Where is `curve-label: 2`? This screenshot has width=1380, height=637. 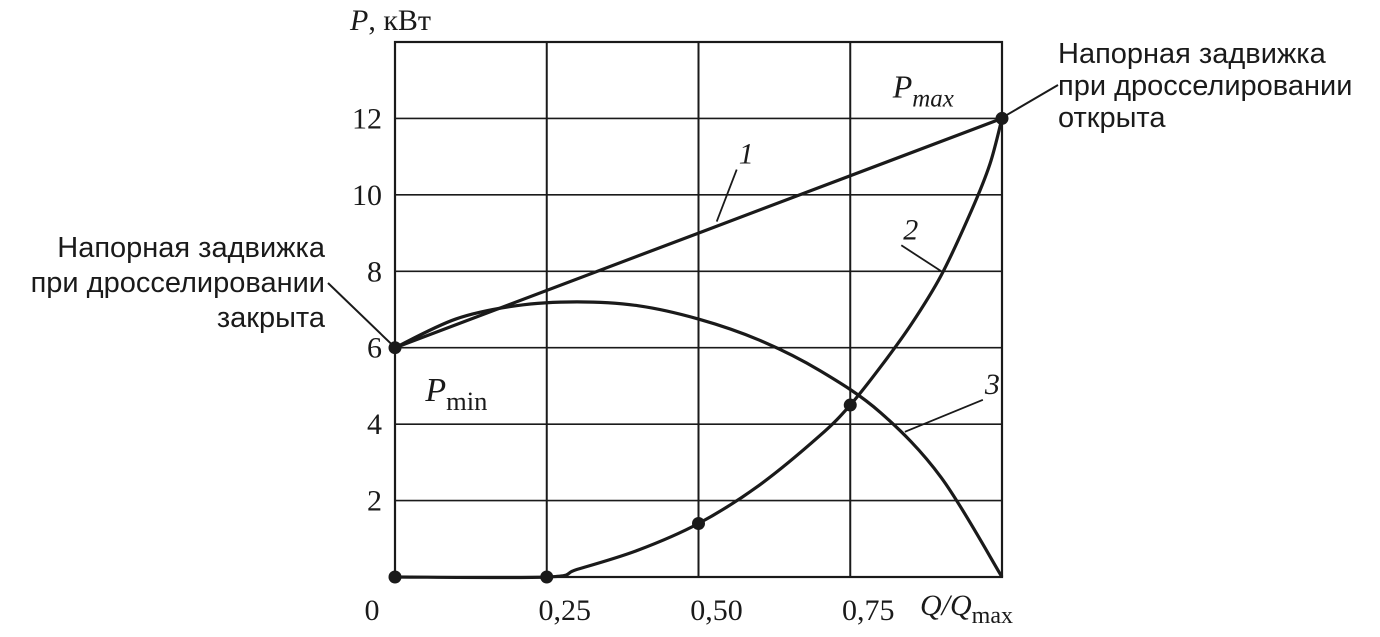
curve-label: 2 is located at coordinates (910, 229).